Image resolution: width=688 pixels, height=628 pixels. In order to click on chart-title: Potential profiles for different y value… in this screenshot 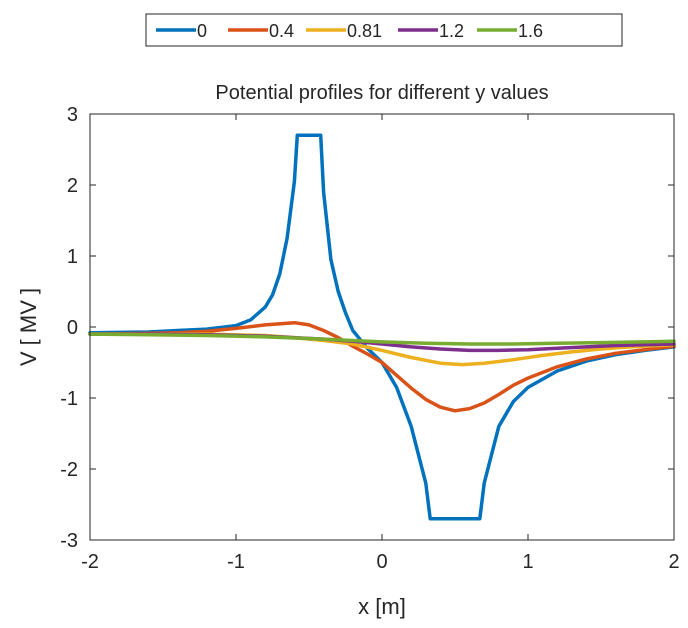, I will do `click(381, 93)`.